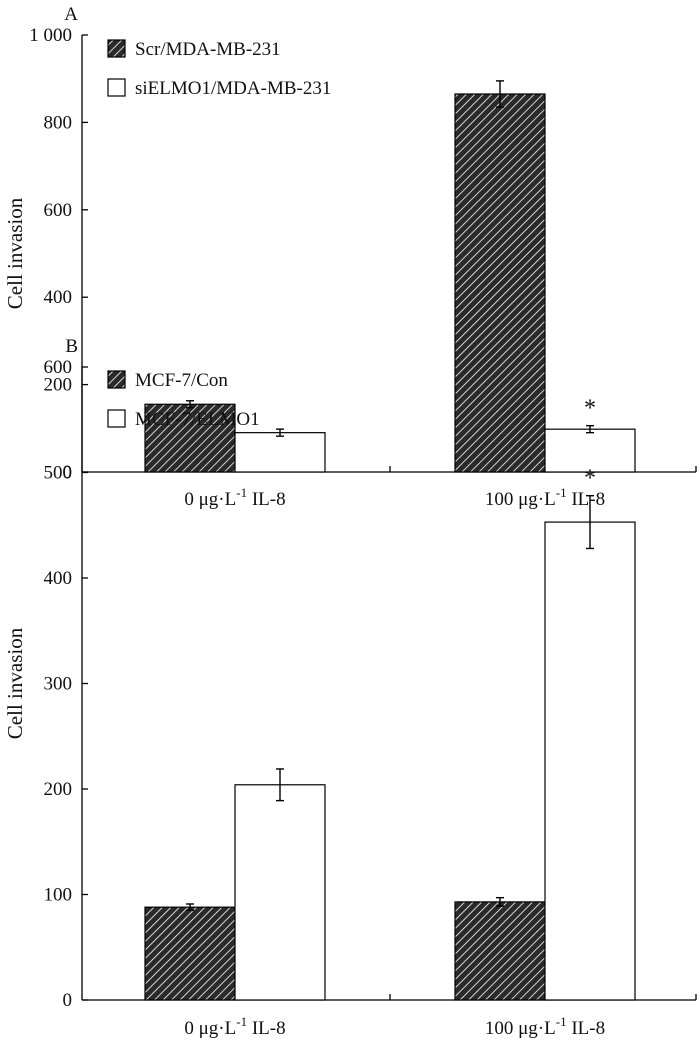 The width and height of the screenshot is (700, 1045). What do you see at coordinates (71, 14) in the screenshot?
I see `panel-label: A` at bounding box center [71, 14].